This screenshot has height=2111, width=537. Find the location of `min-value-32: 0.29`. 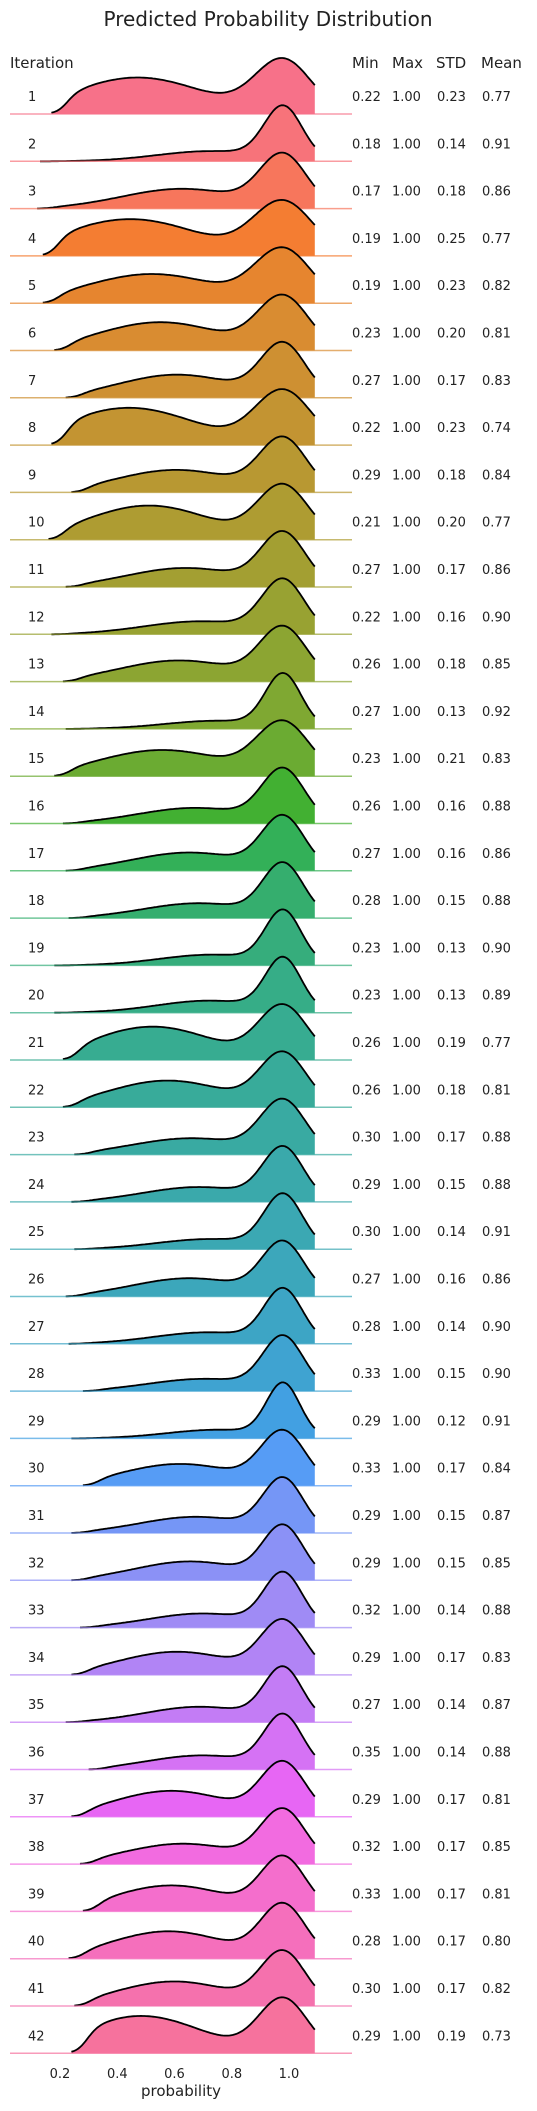

min-value-32: 0.29 is located at coordinates (366, 1563).